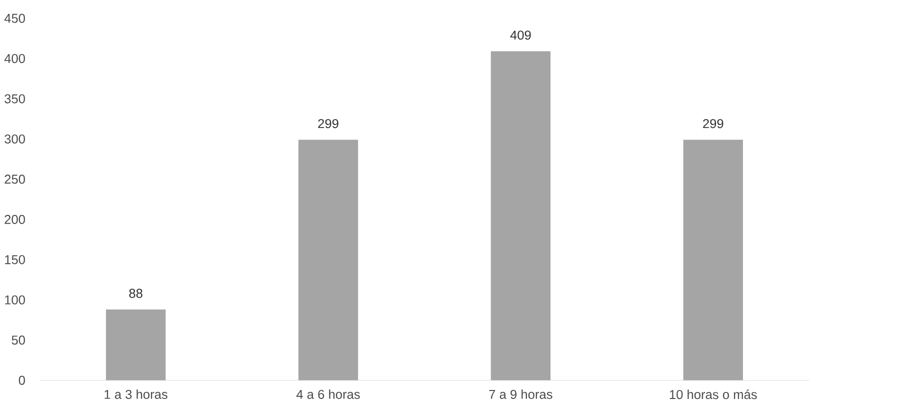  Describe the element at coordinates (14, 99) in the screenshot. I see `y-tick-label: 350` at that location.